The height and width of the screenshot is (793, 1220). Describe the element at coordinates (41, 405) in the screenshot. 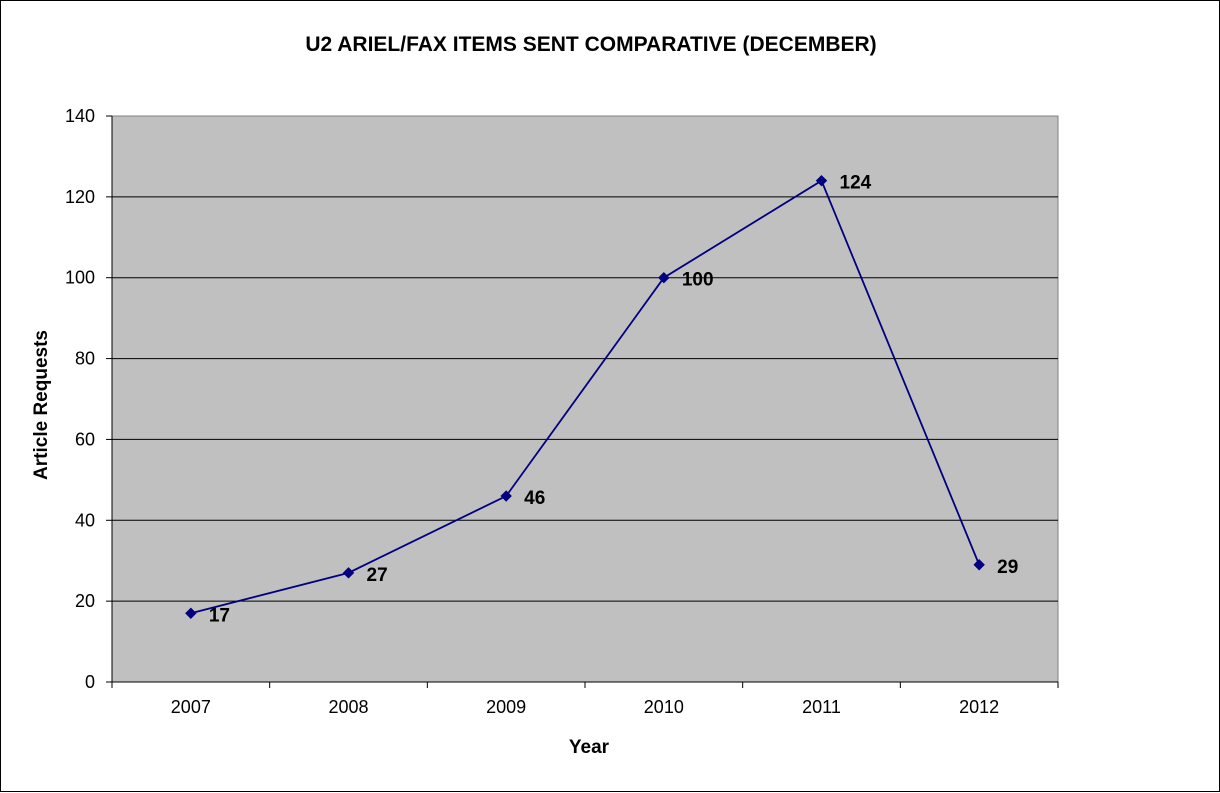

I see `y-axis-title: Article Requests` at that location.